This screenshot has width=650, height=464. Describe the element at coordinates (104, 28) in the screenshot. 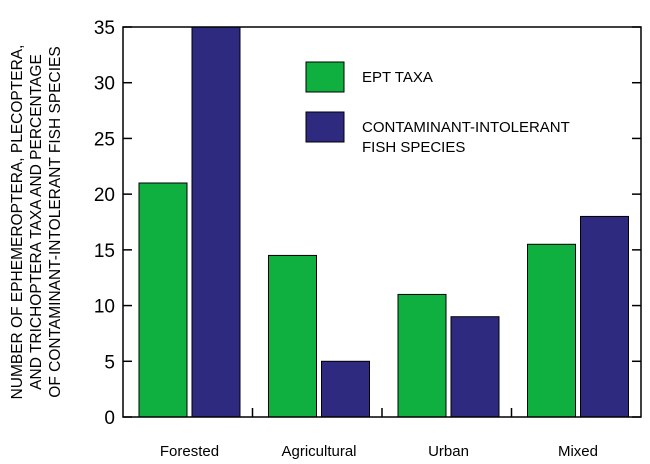

I see `y-tick-label: 35` at that location.